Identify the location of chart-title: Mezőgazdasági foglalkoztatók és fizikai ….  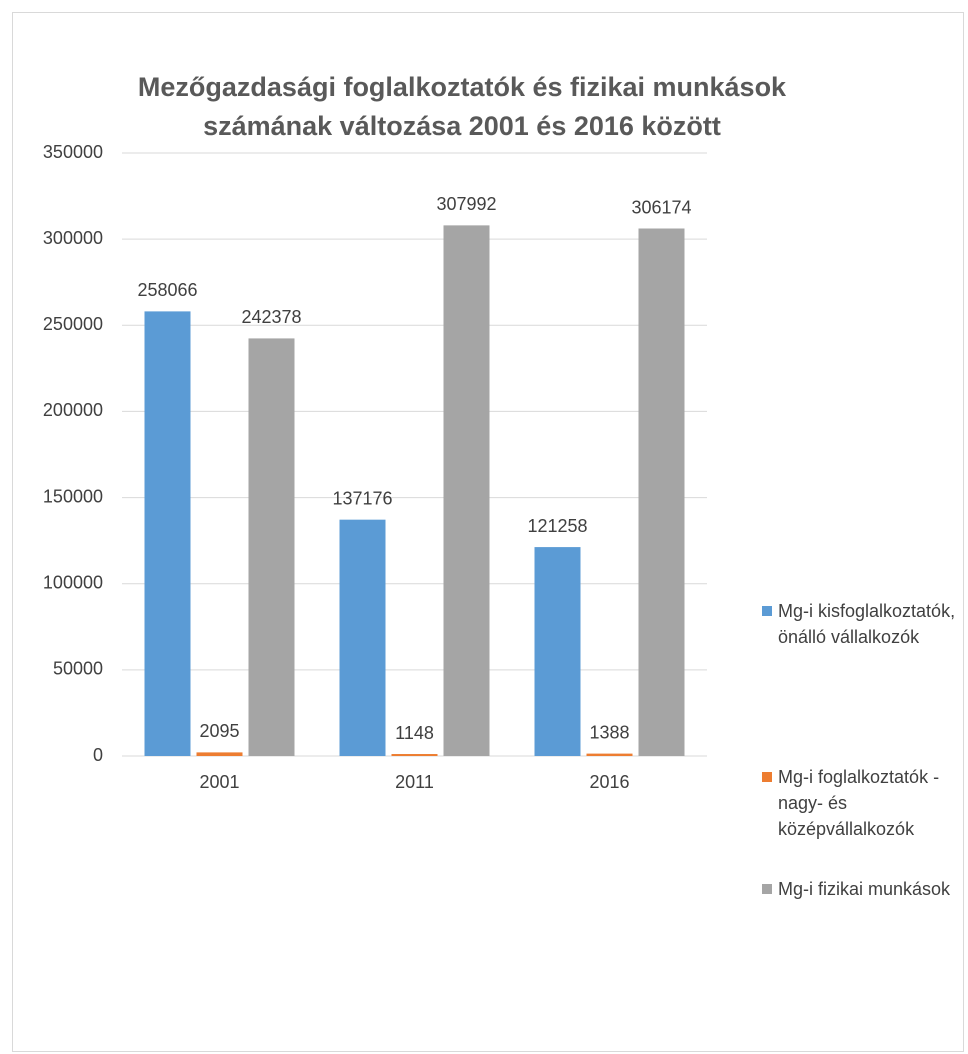
(462, 106).